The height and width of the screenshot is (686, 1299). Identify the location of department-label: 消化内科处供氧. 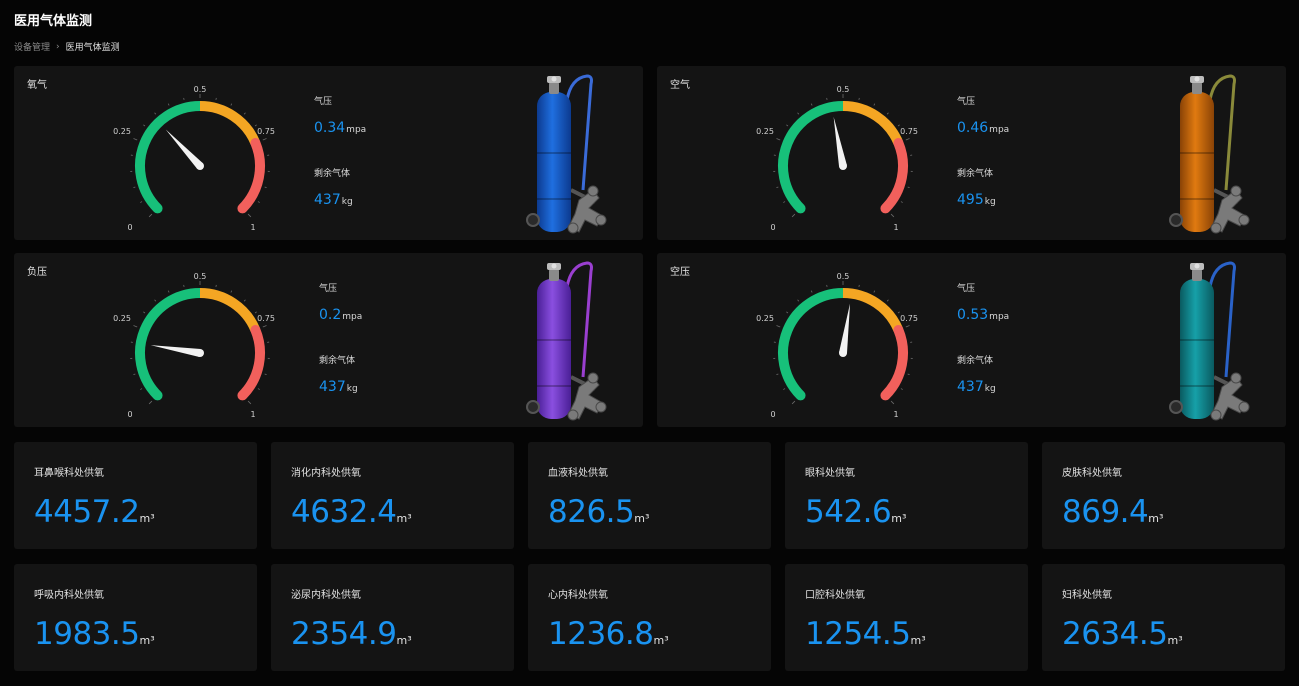
(326, 473).